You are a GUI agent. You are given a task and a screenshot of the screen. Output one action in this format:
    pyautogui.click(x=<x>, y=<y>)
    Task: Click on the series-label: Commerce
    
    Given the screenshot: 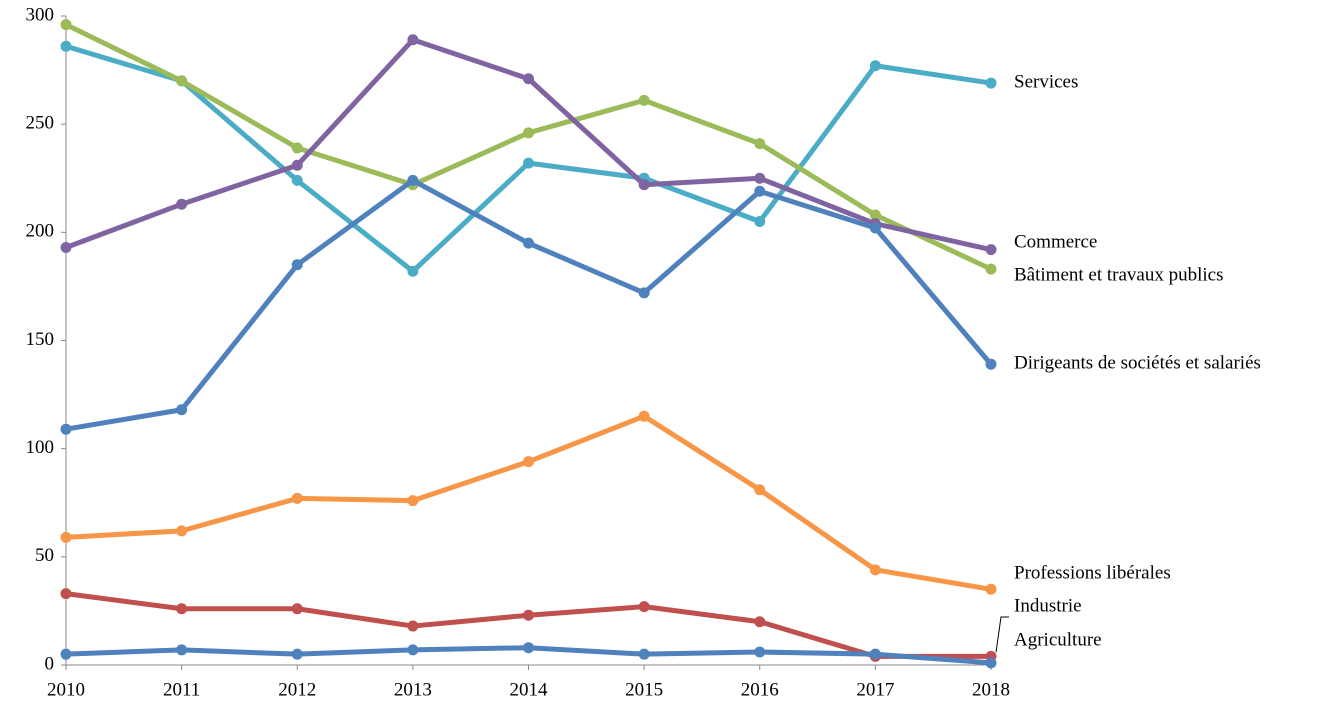 What is the action you would take?
    pyautogui.click(x=1055, y=241)
    